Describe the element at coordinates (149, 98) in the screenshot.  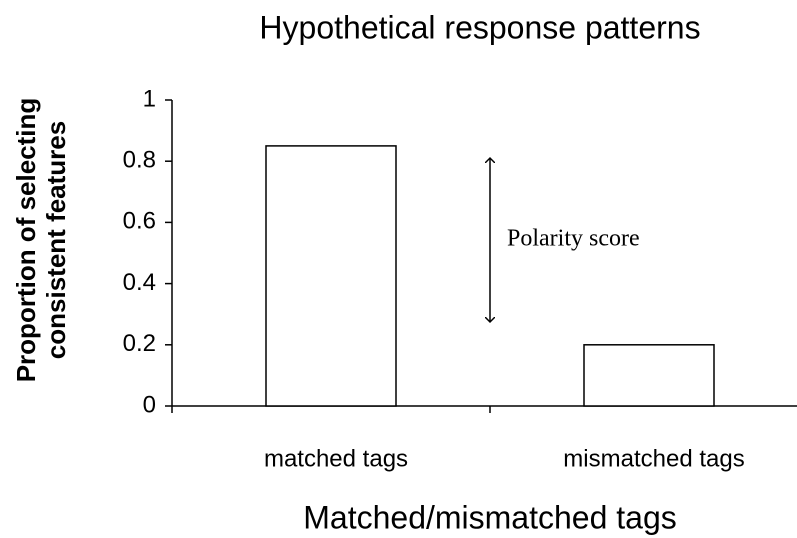
I see `y-tick-label: 1` at that location.